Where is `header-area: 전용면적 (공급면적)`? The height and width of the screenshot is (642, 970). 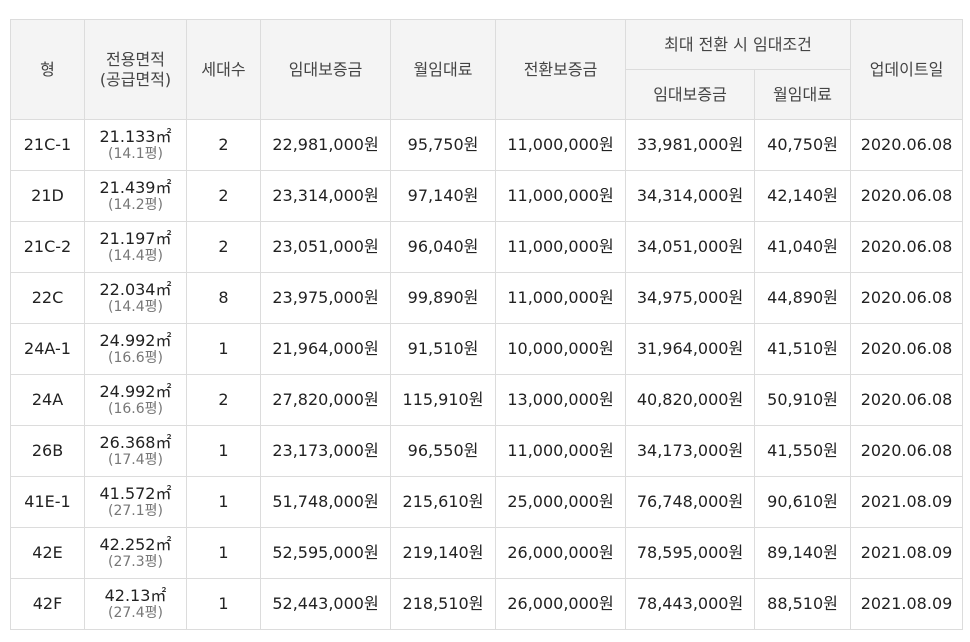 header-area: 전용면적 (공급면적) is located at coordinates (135, 69).